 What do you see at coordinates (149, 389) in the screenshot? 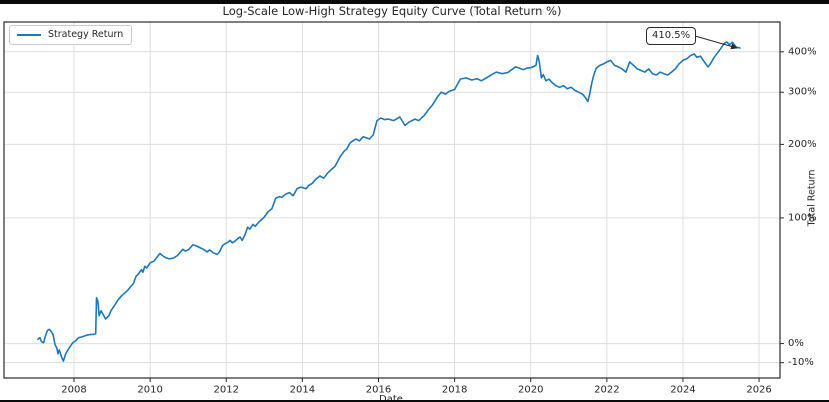
I see `x-tick-label: 2010` at bounding box center [149, 389].